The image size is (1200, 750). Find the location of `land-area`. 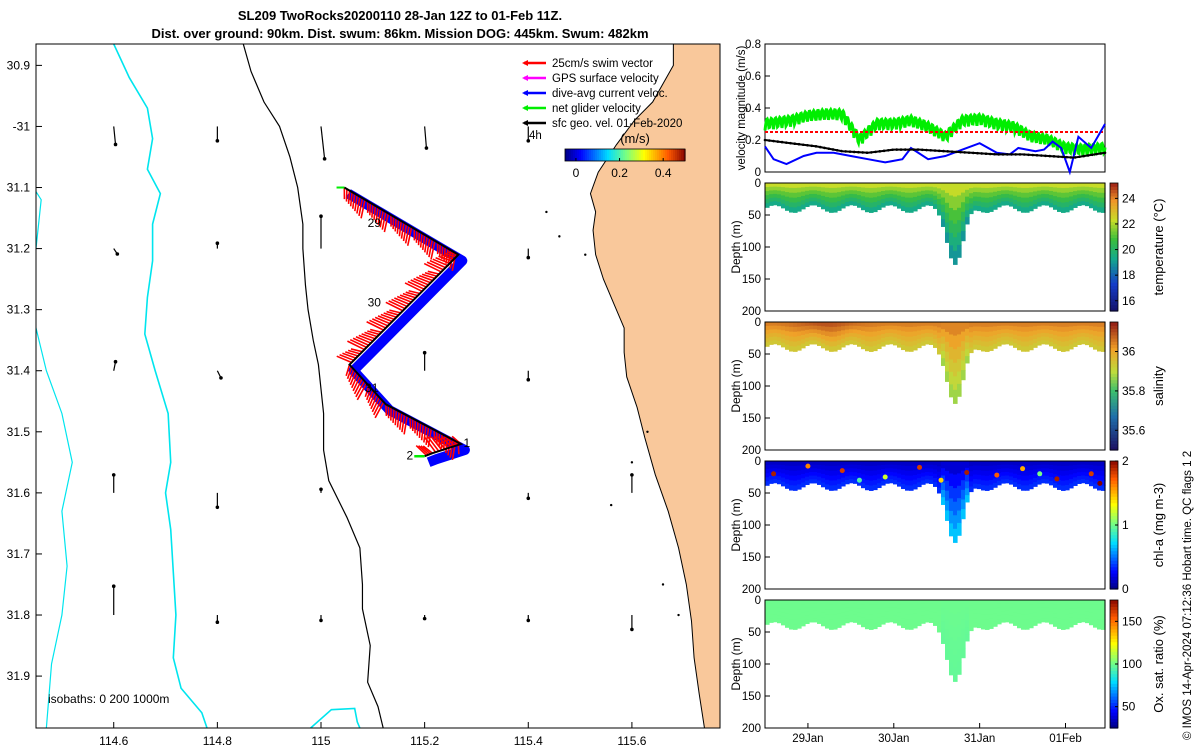

land-area is located at coordinates (654, 386).